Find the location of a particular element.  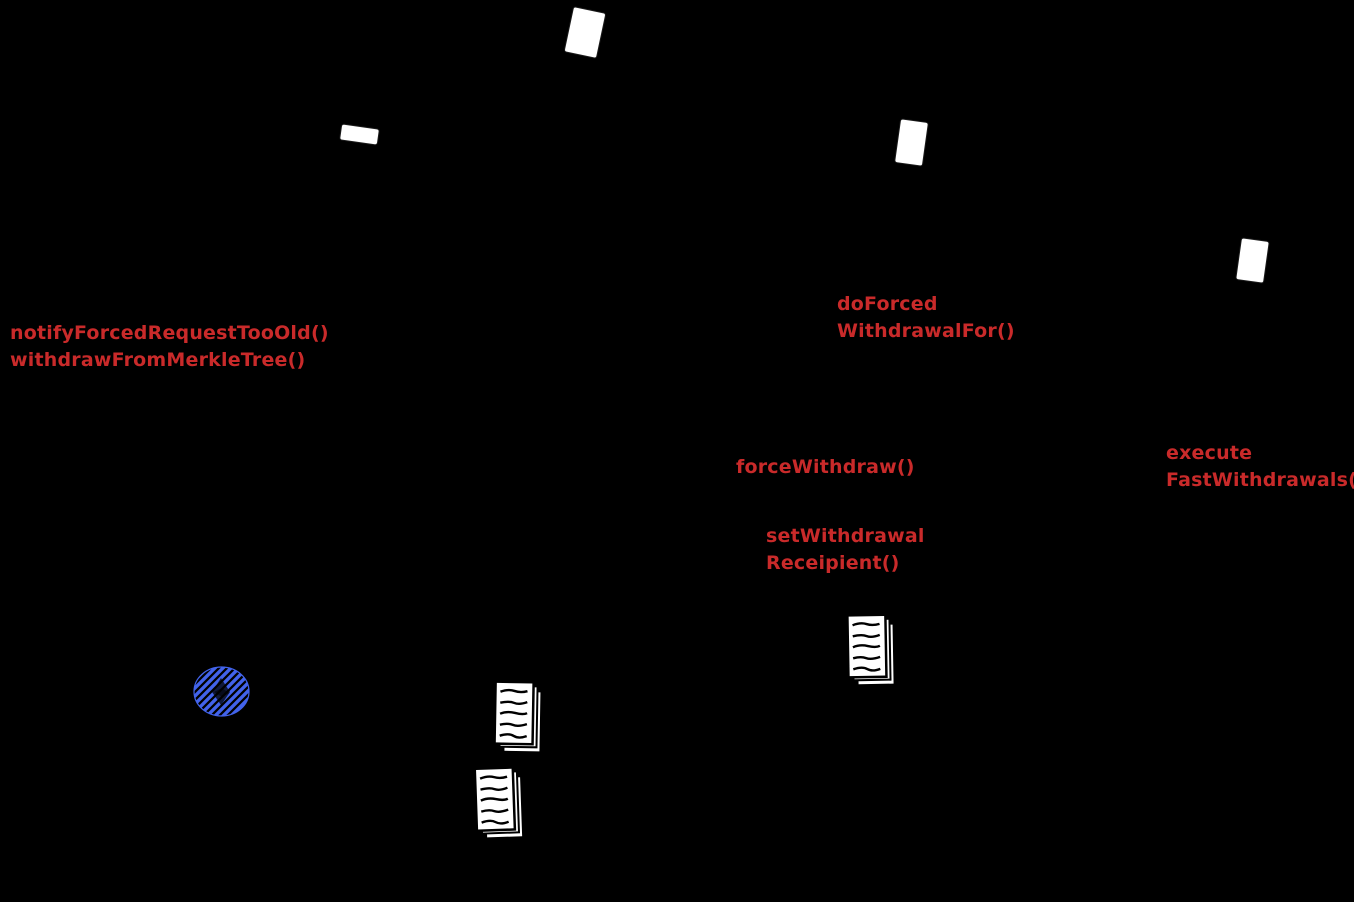

label-line: setWithdrawal is located at coordinates (845, 536).